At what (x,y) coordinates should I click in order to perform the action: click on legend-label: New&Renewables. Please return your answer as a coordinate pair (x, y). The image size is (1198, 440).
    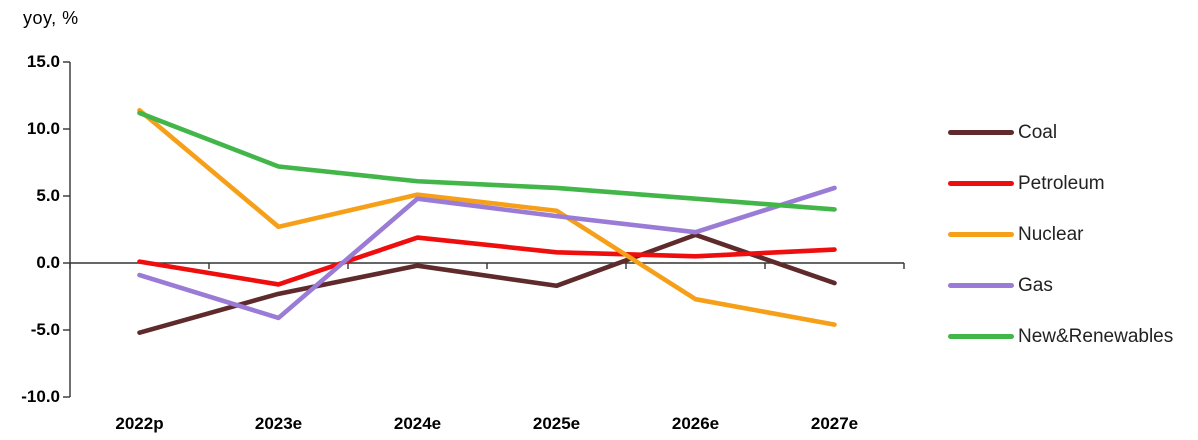
    Looking at the image, I should click on (1096, 336).